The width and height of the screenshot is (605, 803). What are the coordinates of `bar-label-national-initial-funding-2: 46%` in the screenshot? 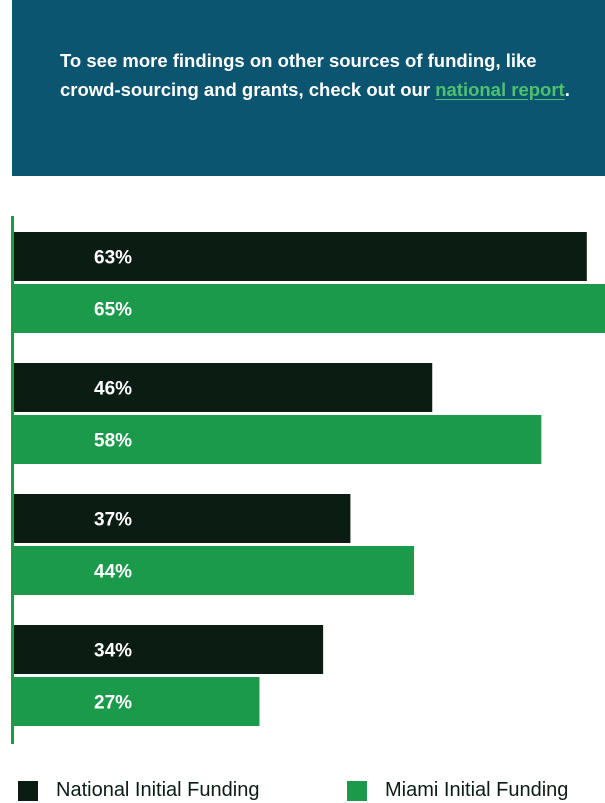 It's located at (113, 389).